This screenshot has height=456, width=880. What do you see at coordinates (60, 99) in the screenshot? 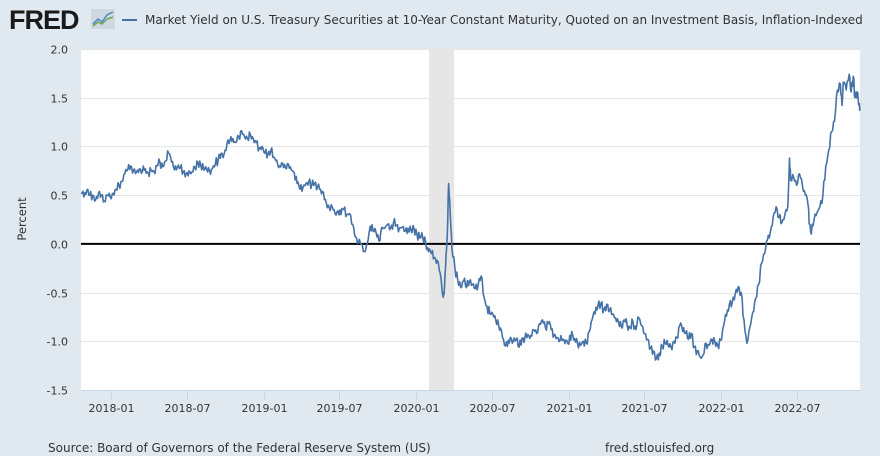
I see `y-tick-label: 1.5` at bounding box center [60, 99].